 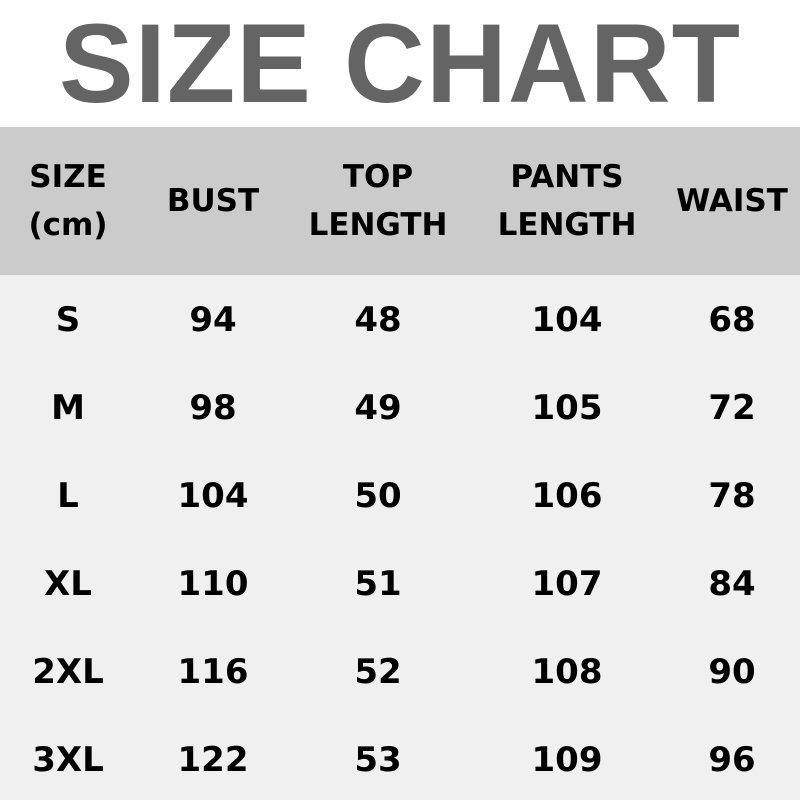 I want to click on table-cell: 84, so click(x=732, y=584).